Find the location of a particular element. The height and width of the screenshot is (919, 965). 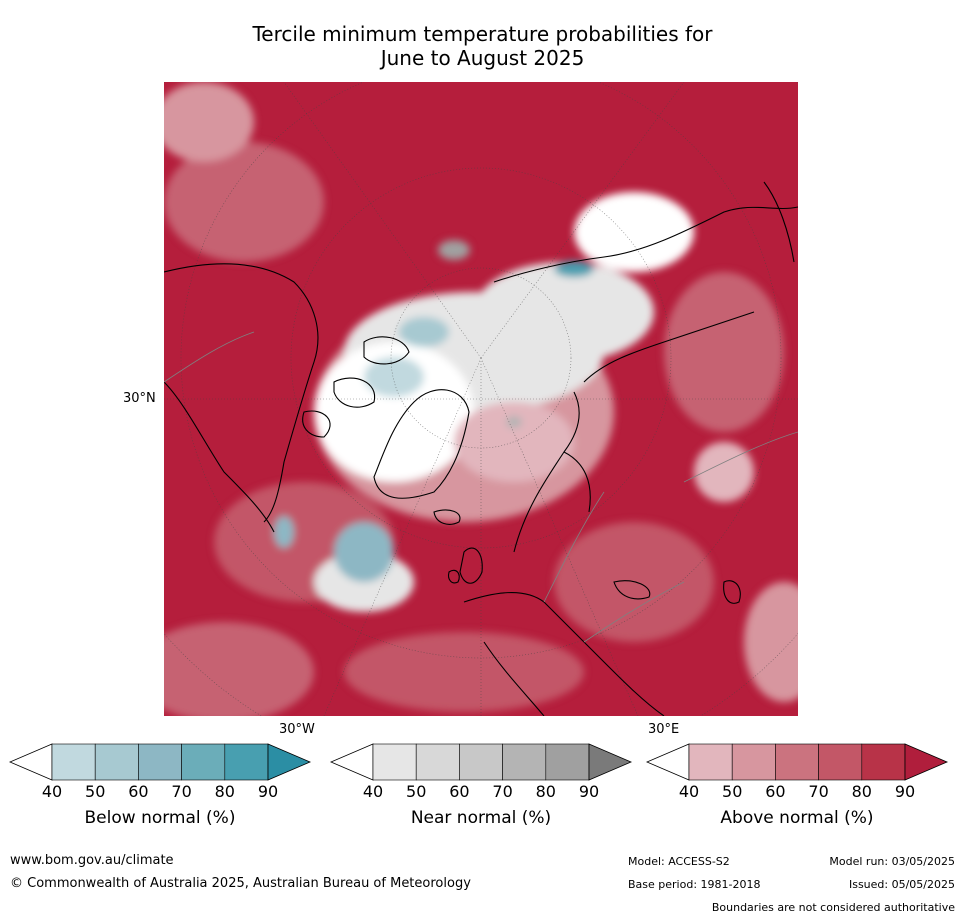

footer-url: www.bom.gov.au/climate is located at coordinates (92, 860).